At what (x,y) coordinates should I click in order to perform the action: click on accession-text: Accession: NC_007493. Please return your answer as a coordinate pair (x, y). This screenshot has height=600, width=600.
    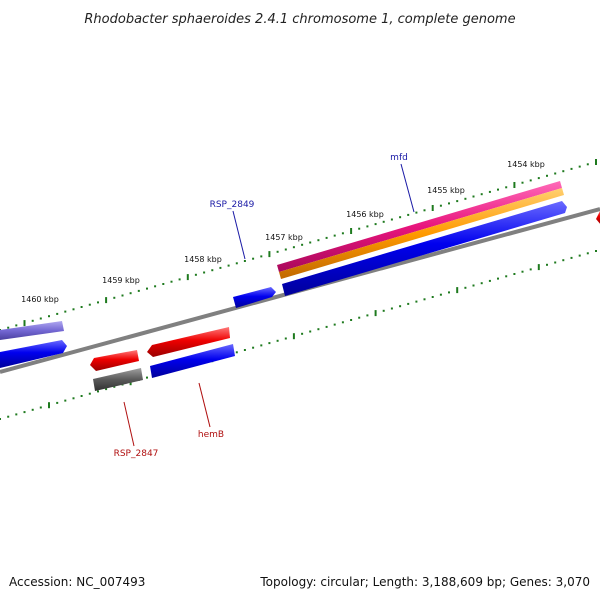
    Looking at the image, I should click on (77, 582).